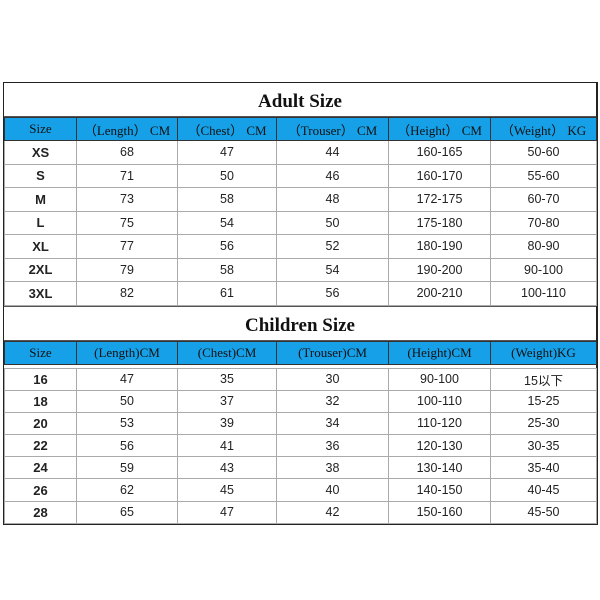 The image size is (600, 600). I want to click on value-cell: 160-165, so click(439, 152).